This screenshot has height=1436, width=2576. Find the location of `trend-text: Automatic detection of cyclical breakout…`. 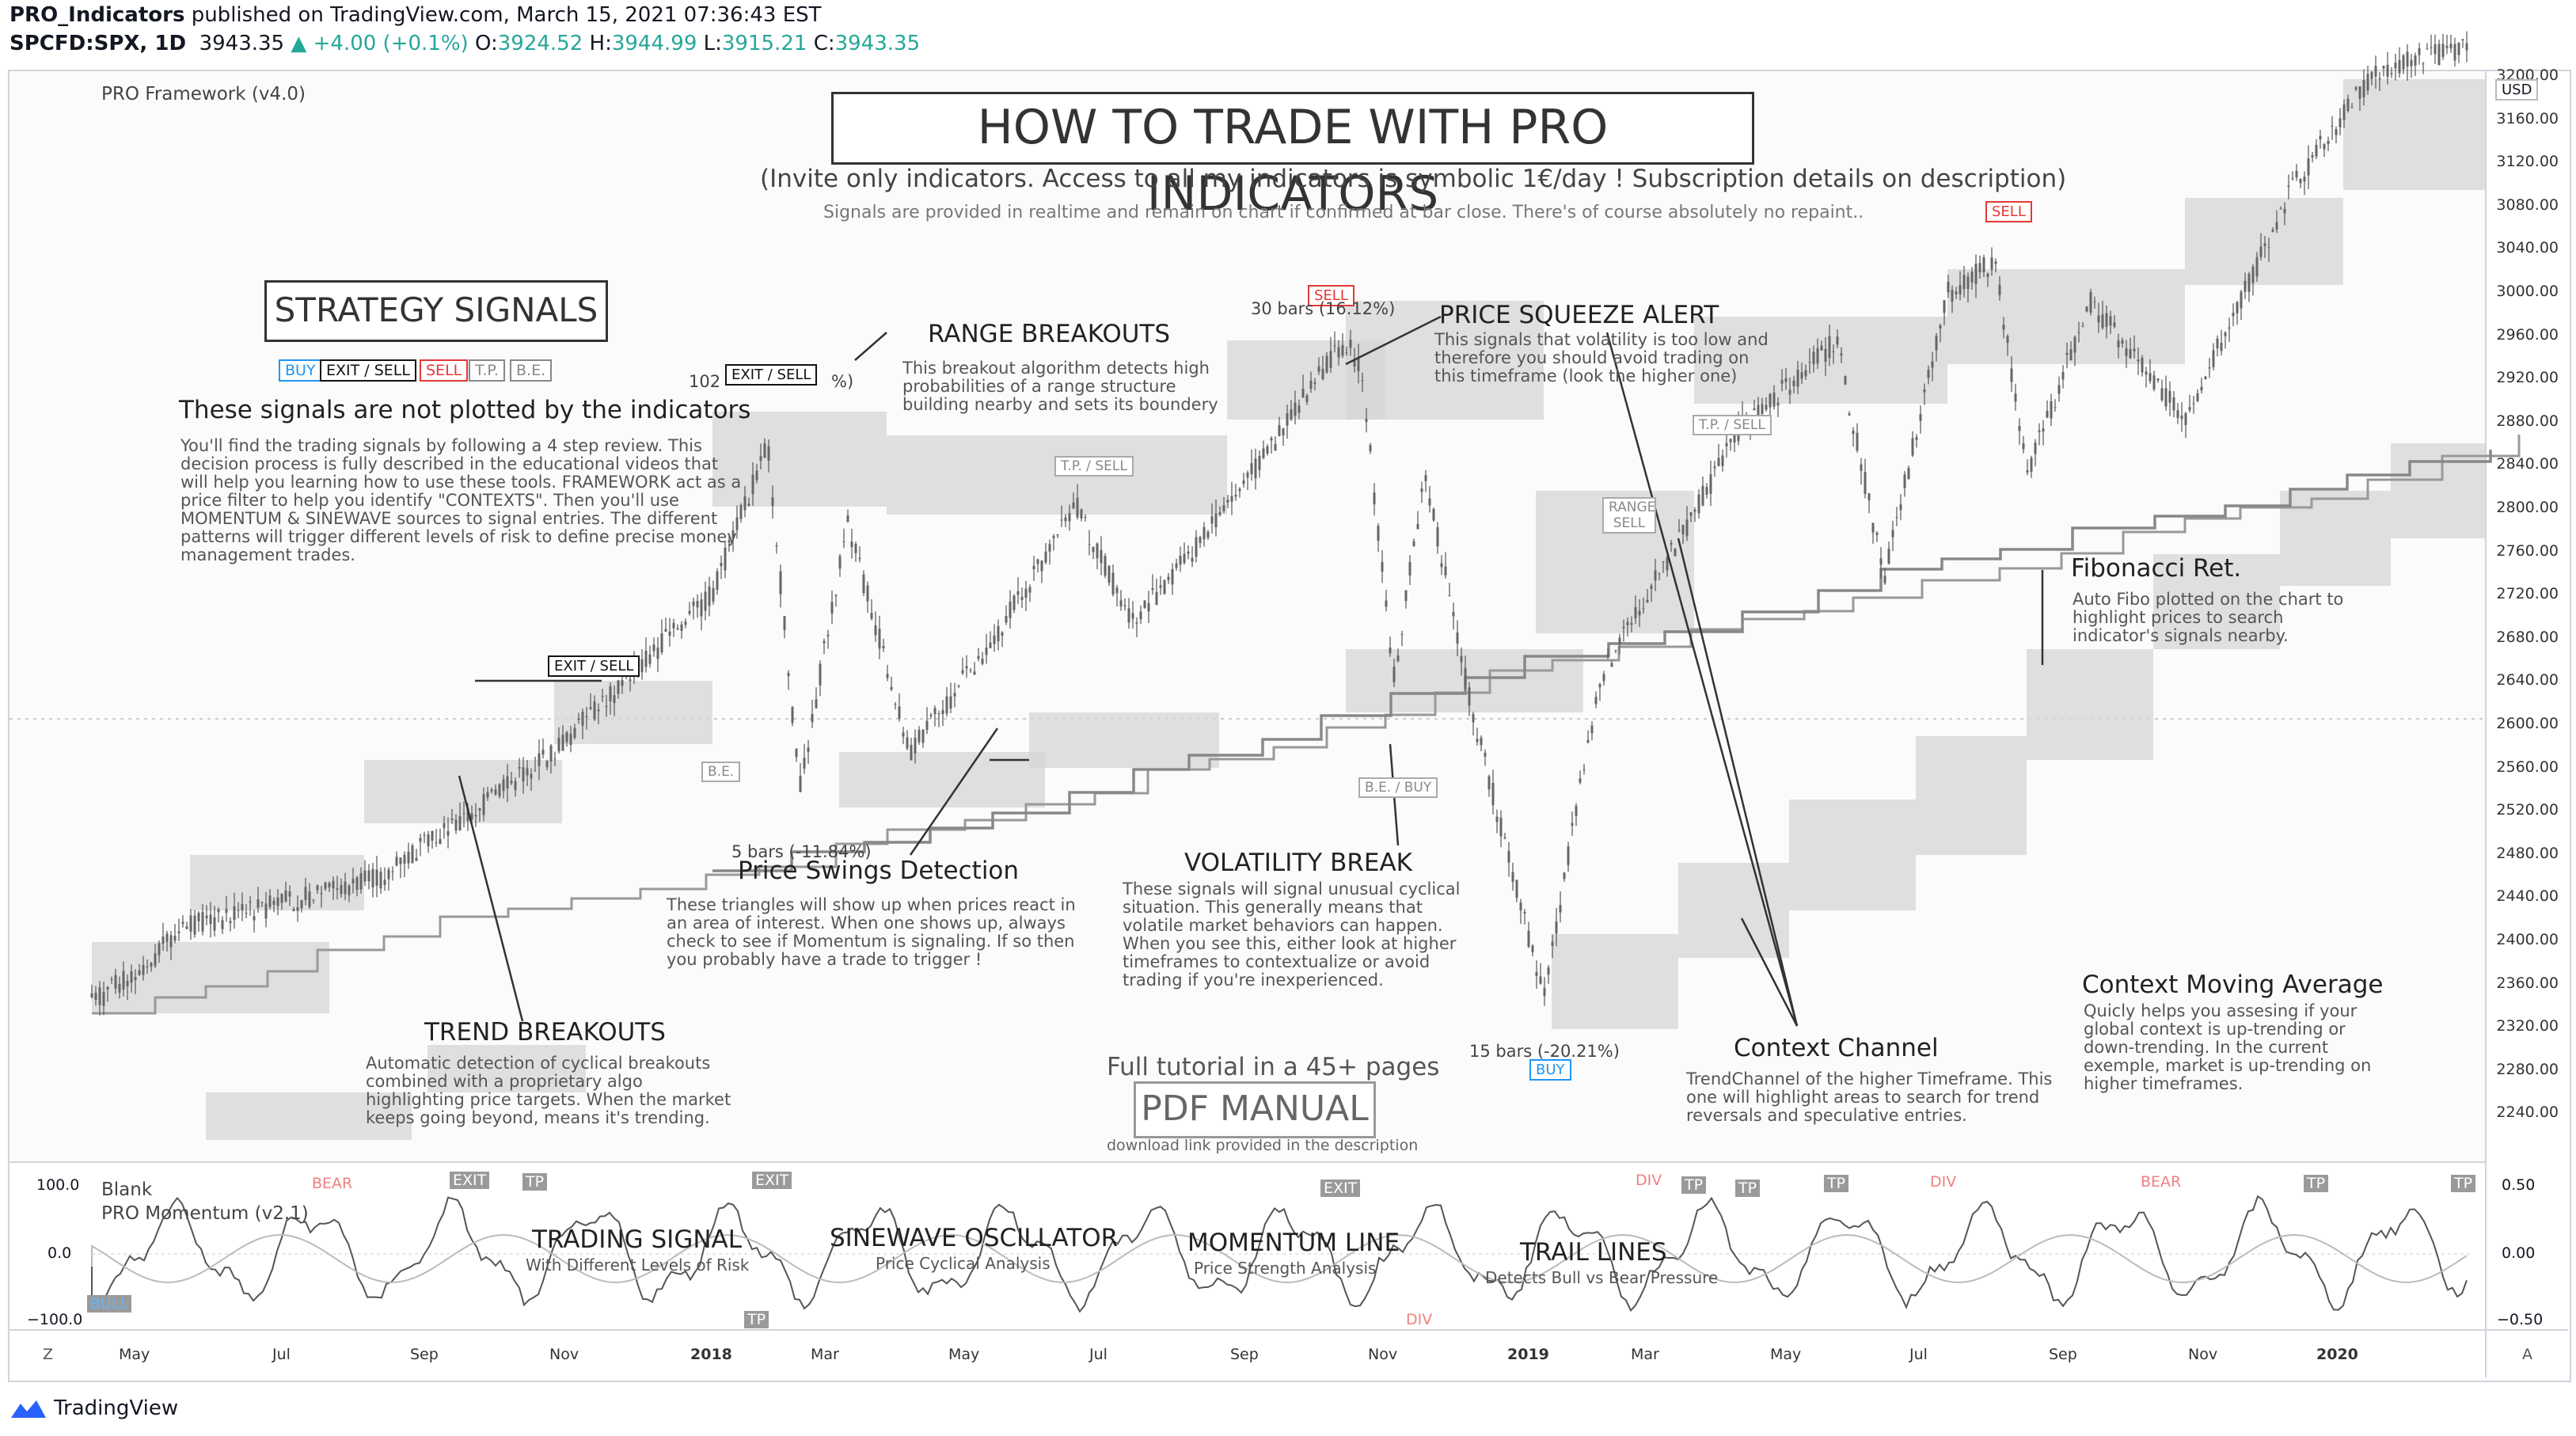

trend-text: Automatic detection of cyclical breakout… is located at coordinates (548, 1090).